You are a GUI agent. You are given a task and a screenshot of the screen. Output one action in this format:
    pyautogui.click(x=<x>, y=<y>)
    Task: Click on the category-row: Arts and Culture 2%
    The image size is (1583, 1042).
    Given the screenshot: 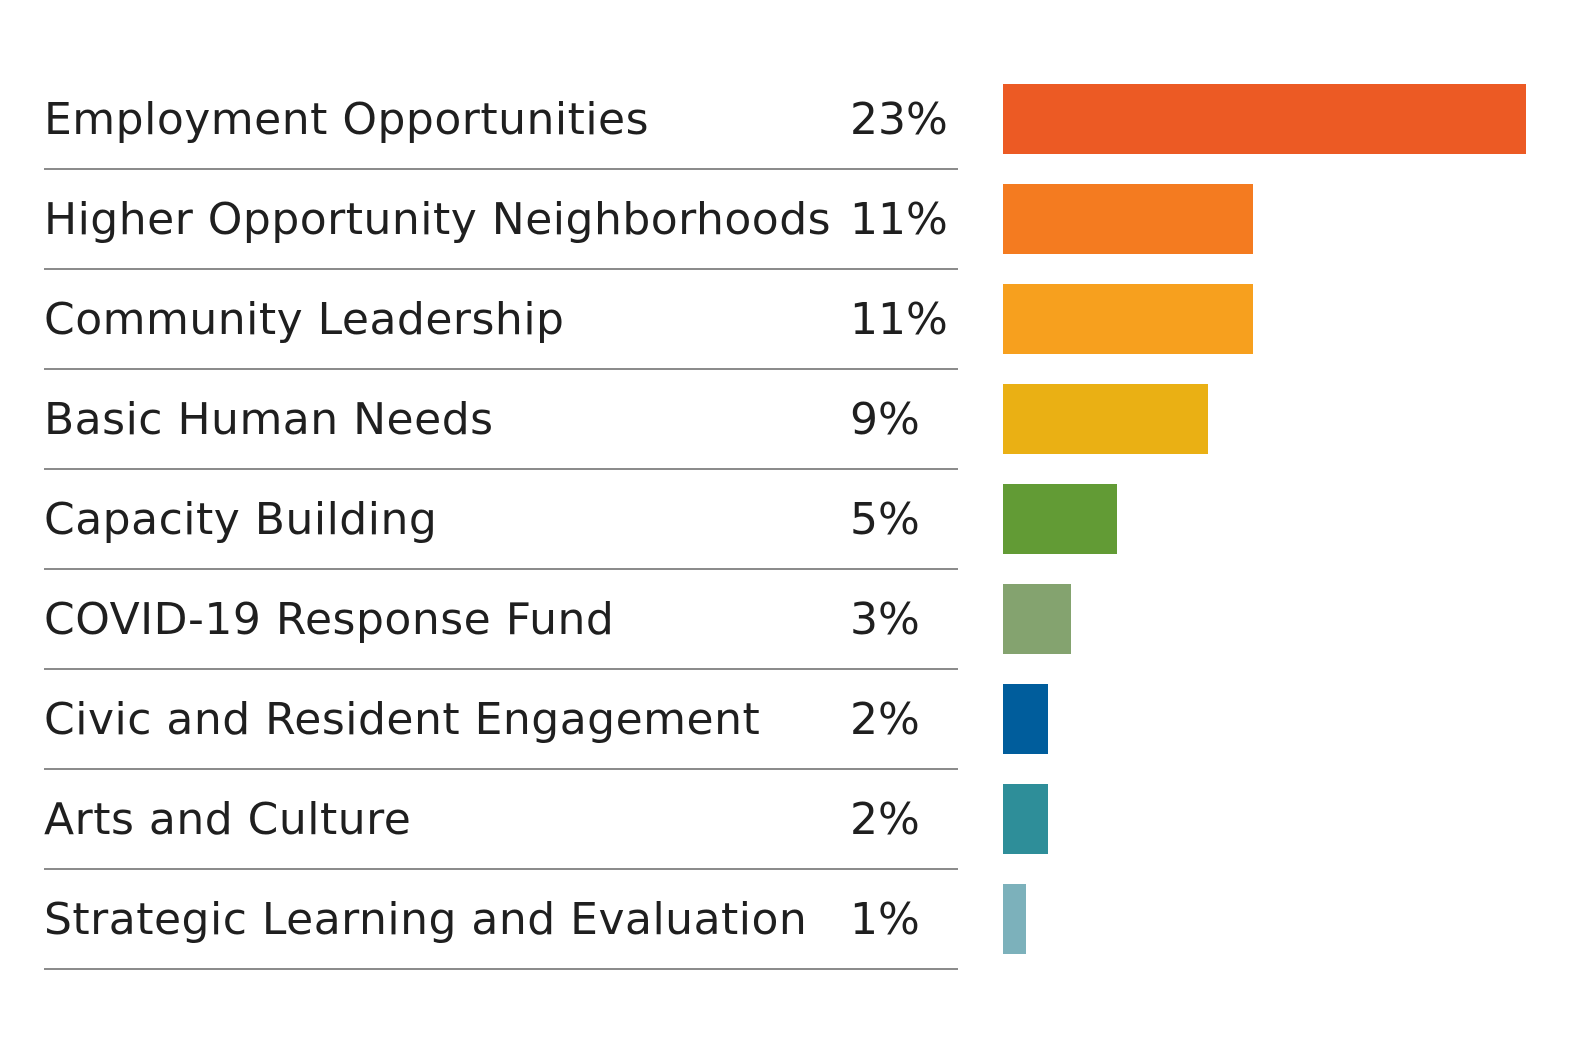 What is the action you would take?
    pyautogui.click(x=501, y=820)
    